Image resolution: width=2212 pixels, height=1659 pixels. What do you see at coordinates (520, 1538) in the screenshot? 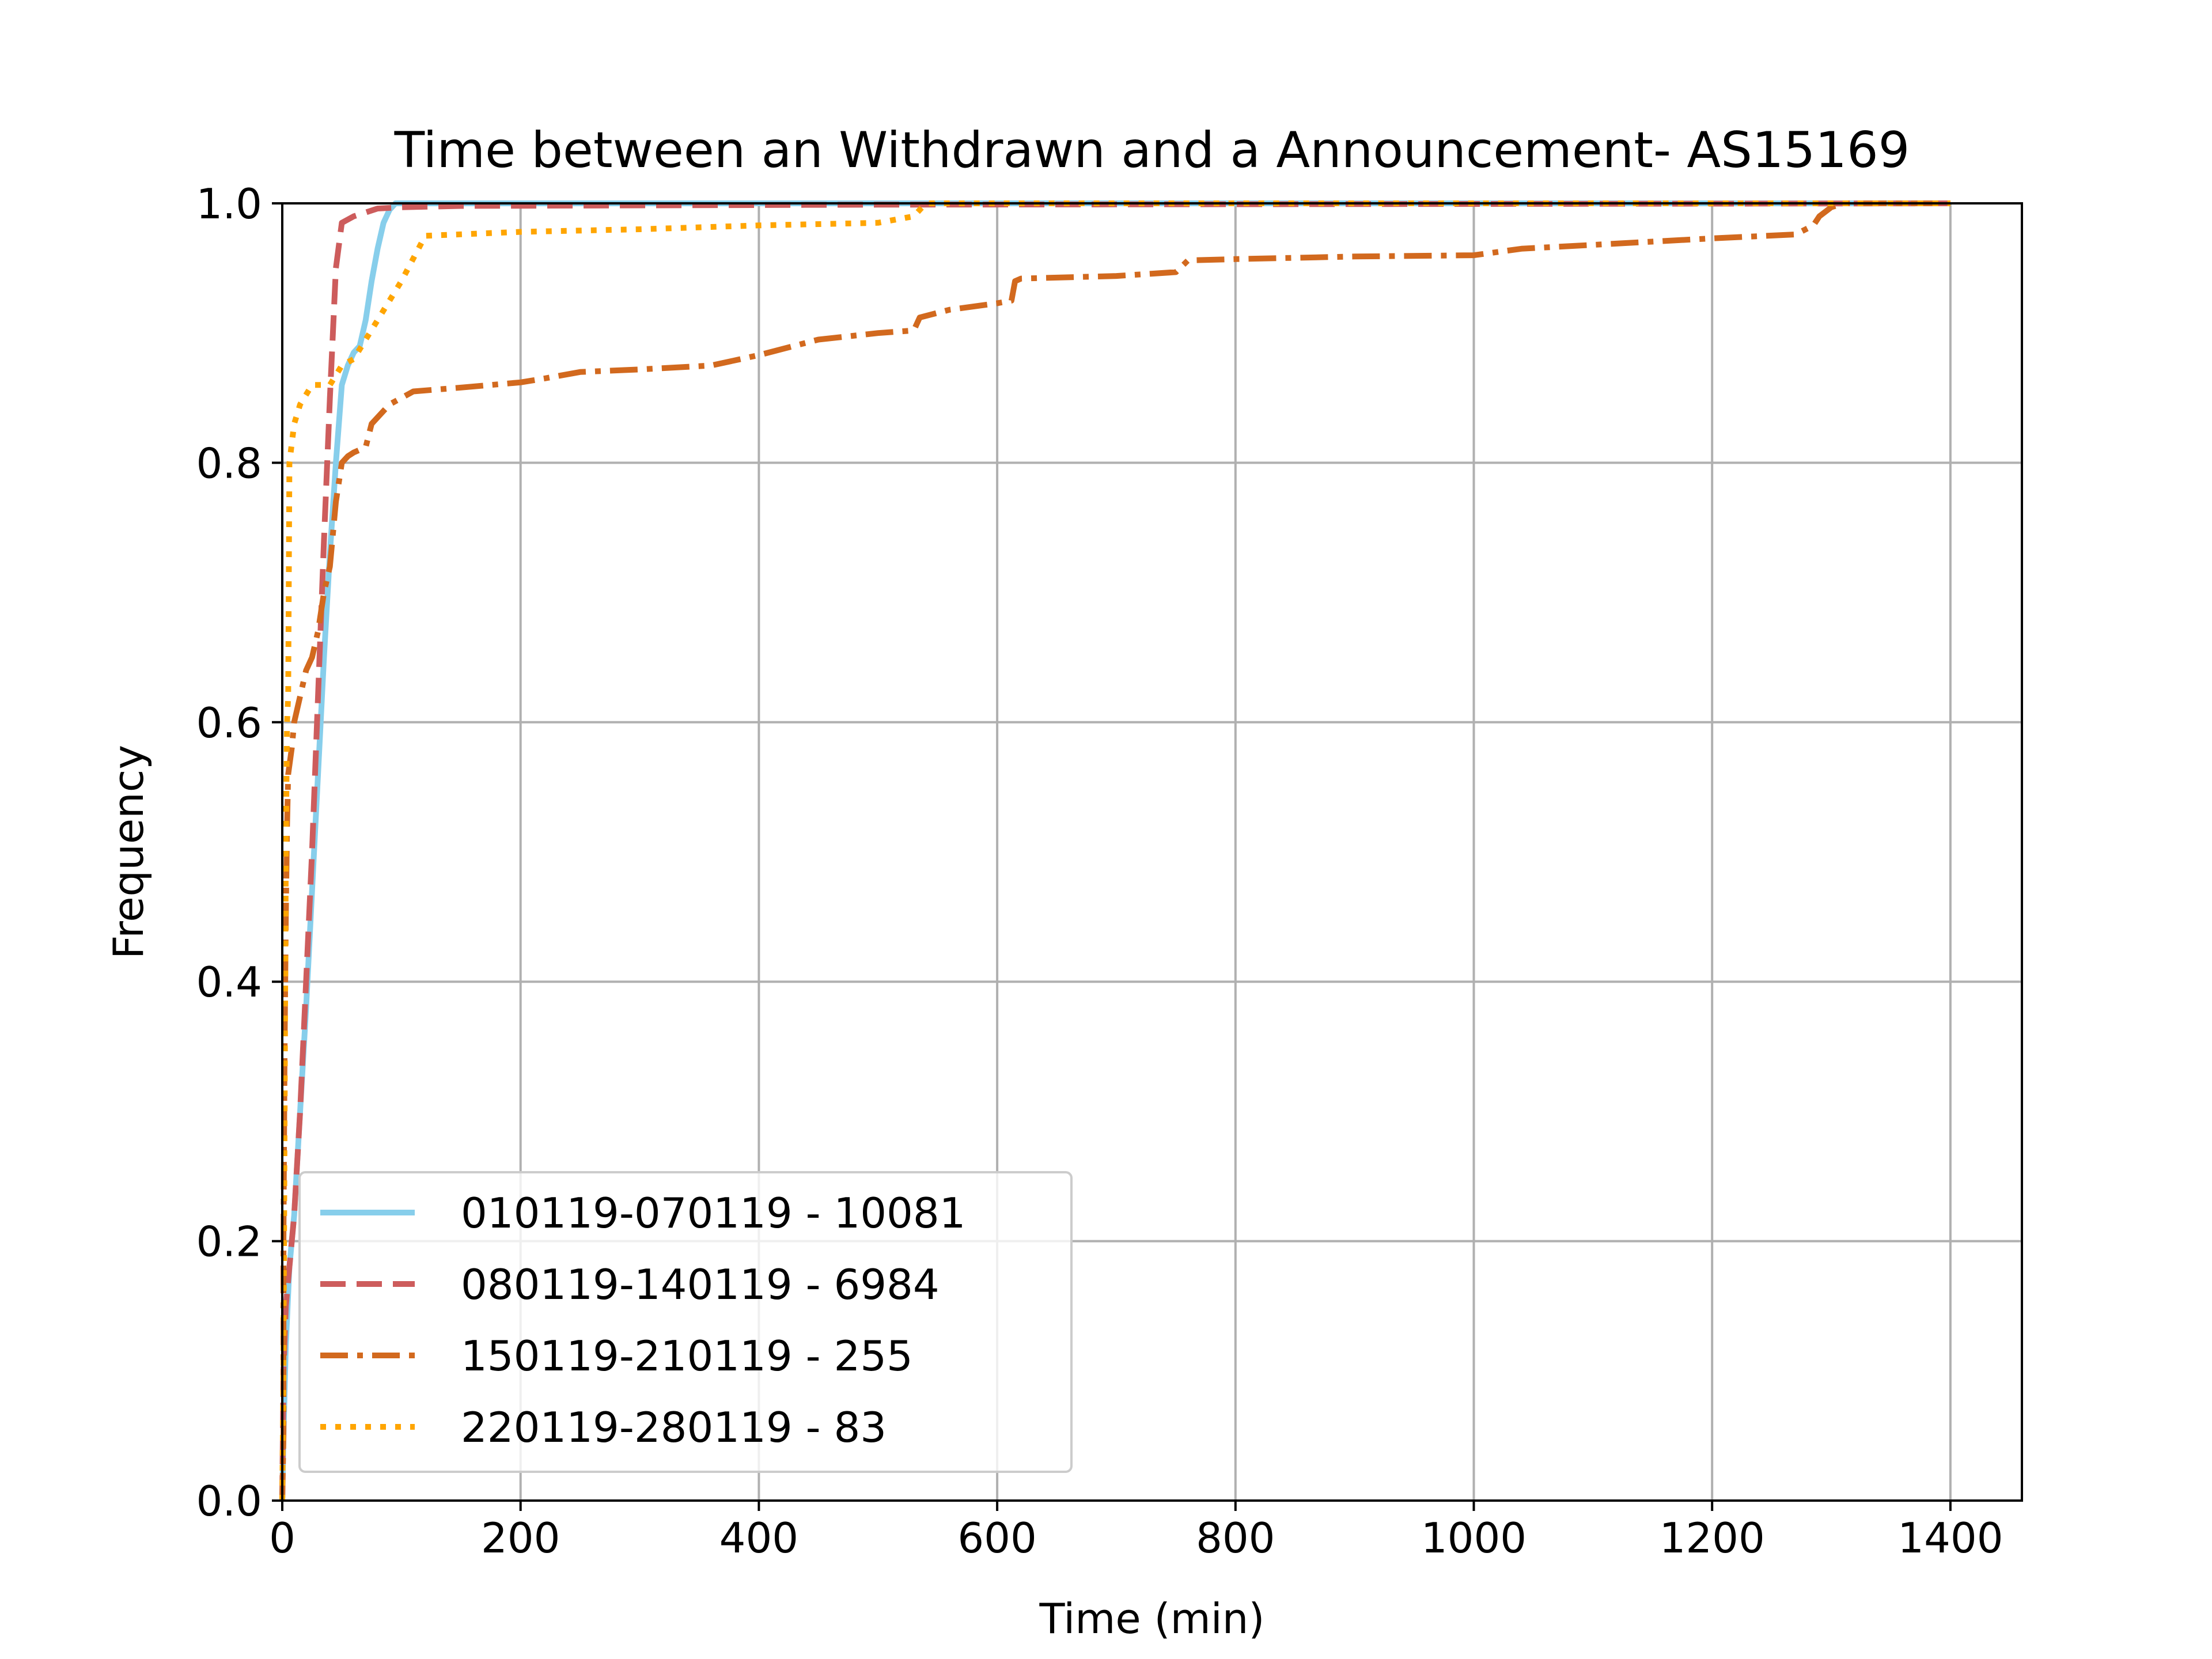
I see `x-tick-label: 200` at bounding box center [520, 1538].